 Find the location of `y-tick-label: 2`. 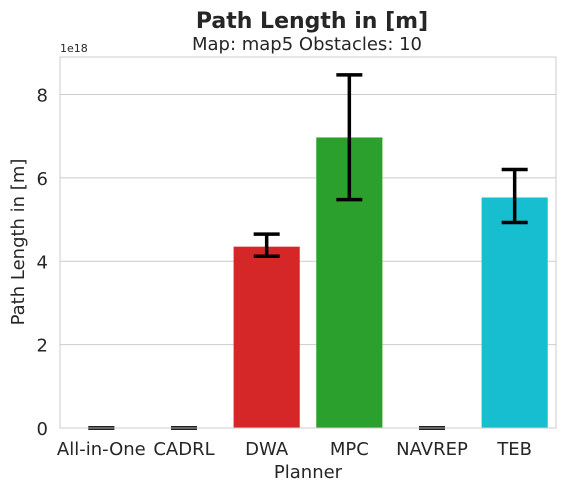

y-tick-label: 2 is located at coordinates (42, 346).